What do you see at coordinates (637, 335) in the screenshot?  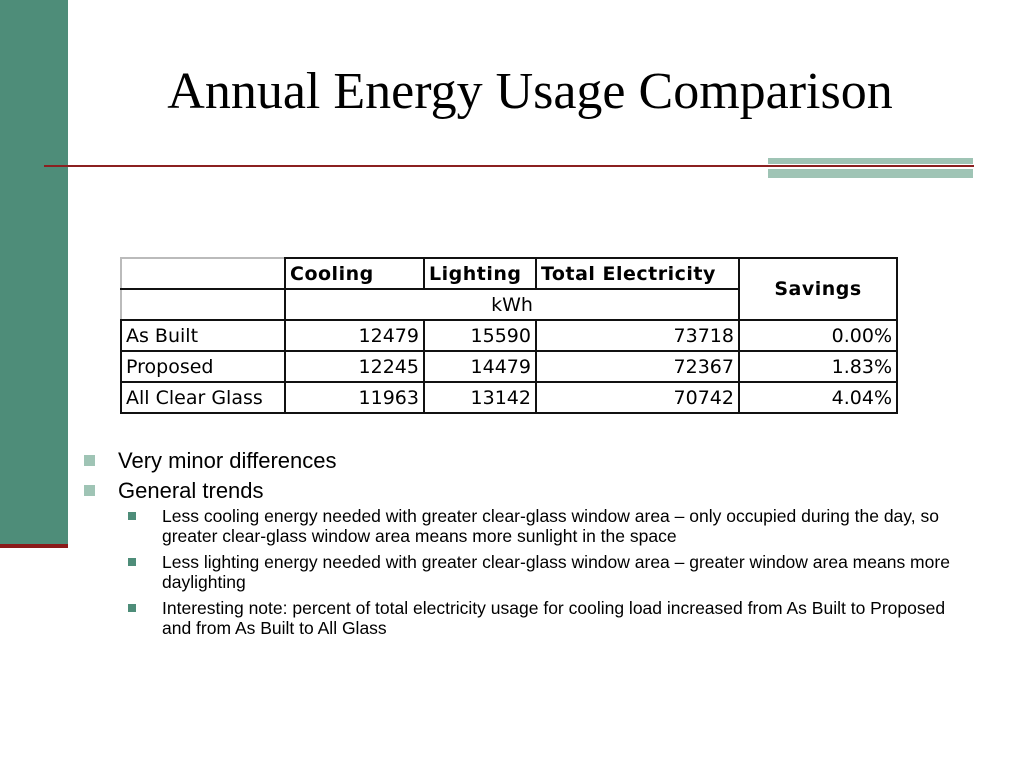 I see `total-value: 73718` at bounding box center [637, 335].